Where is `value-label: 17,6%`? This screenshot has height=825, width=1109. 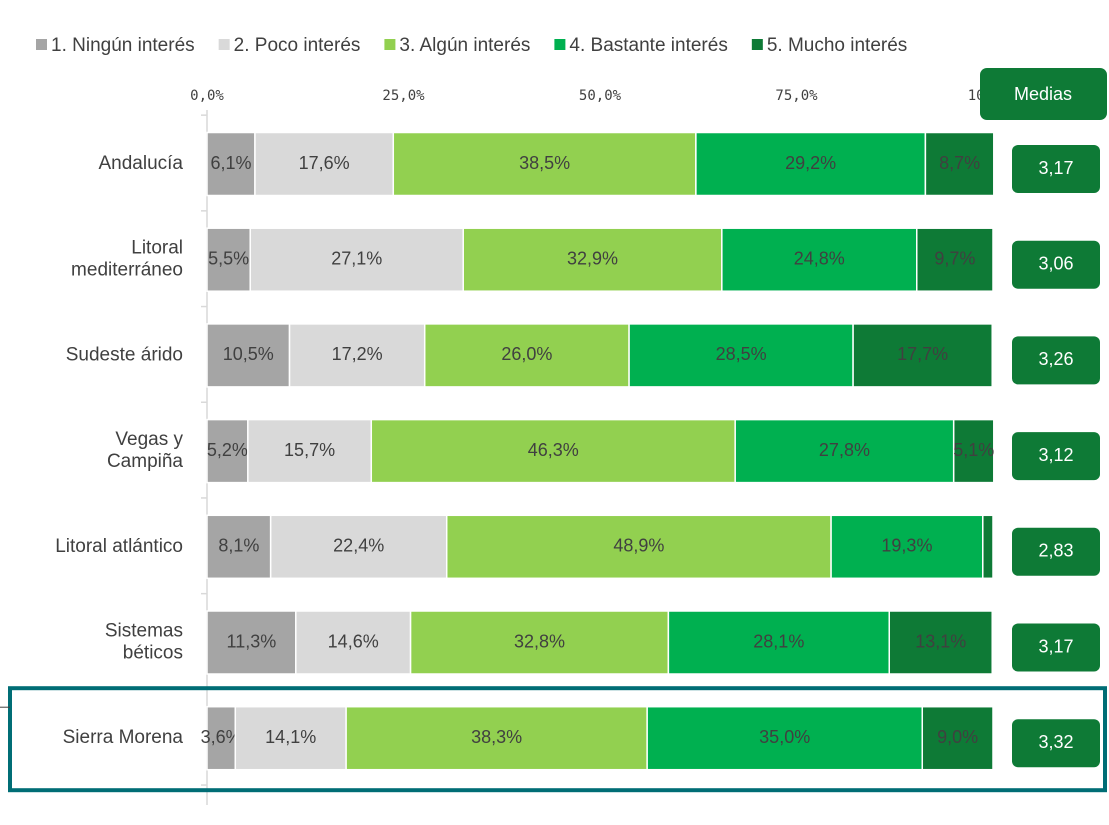
value-label: 17,6% is located at coordinates (324, 163).